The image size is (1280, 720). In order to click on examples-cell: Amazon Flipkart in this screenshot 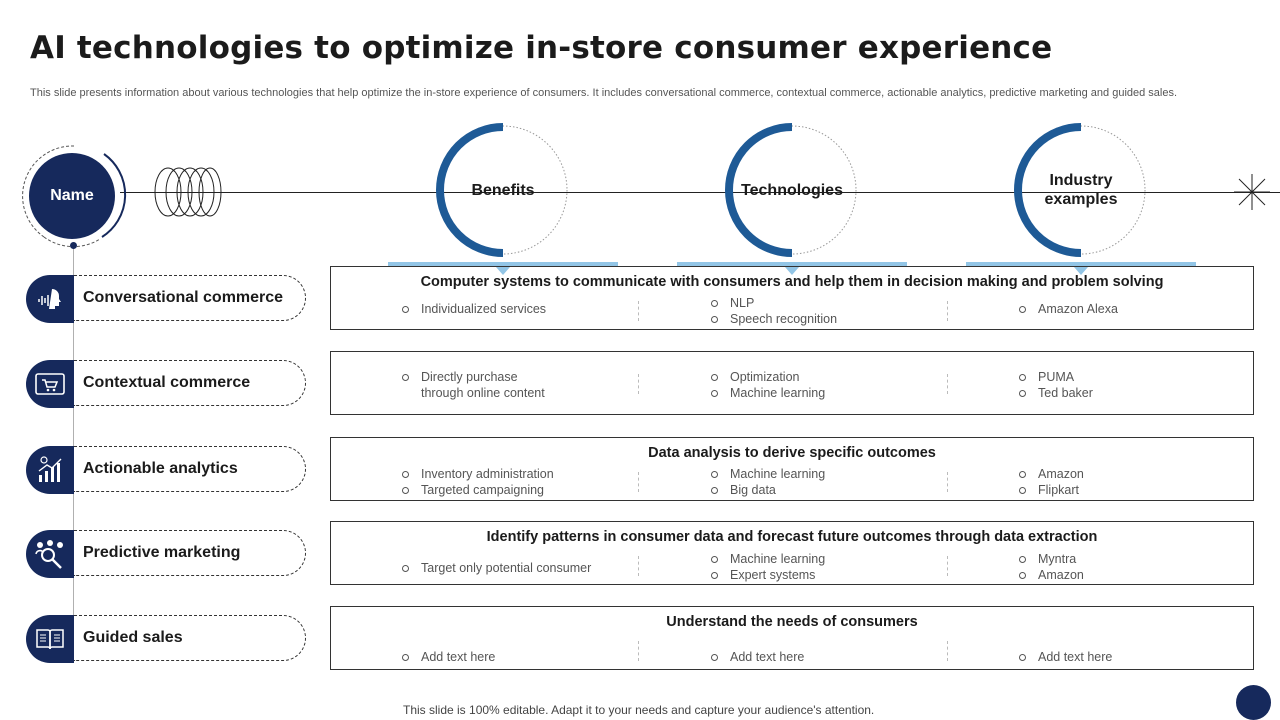, I will do `click(1134, 482)`.